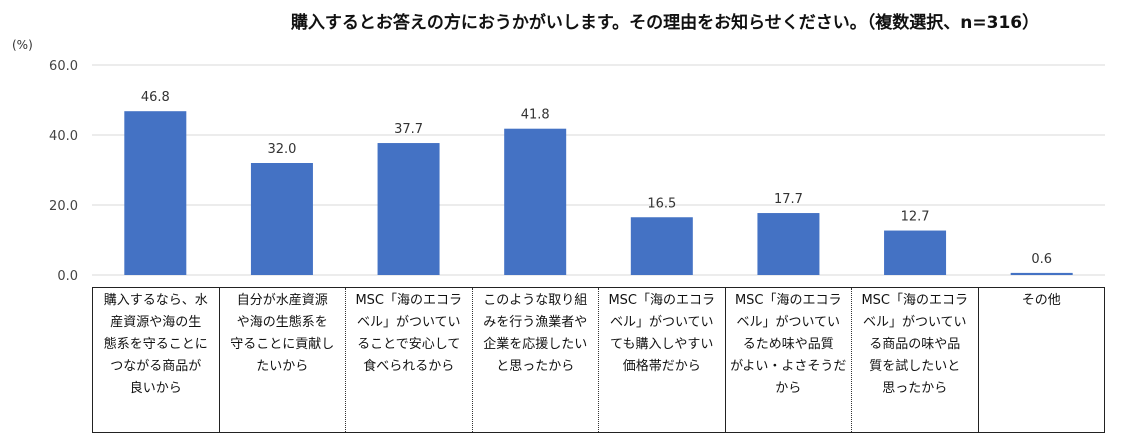 This screenshot has height=444, width=1135. I want to click on y-tick-label: 0.0, so click(67, 276).